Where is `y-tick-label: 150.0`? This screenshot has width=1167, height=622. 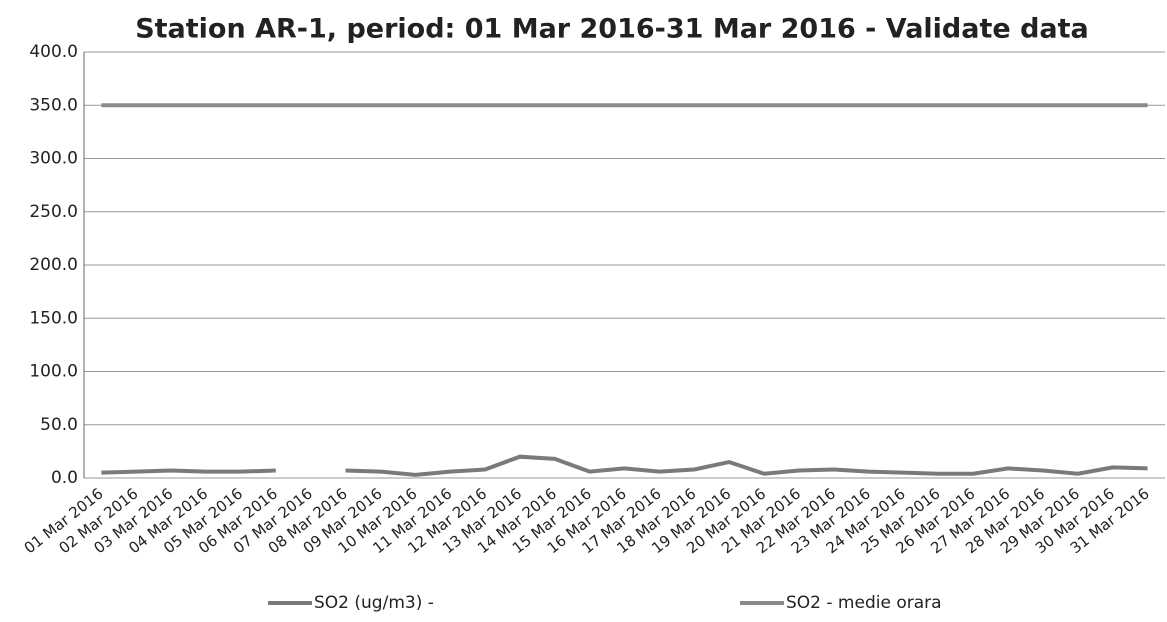 y-tick-label: 150.0 is located at coordinates (53, 318).